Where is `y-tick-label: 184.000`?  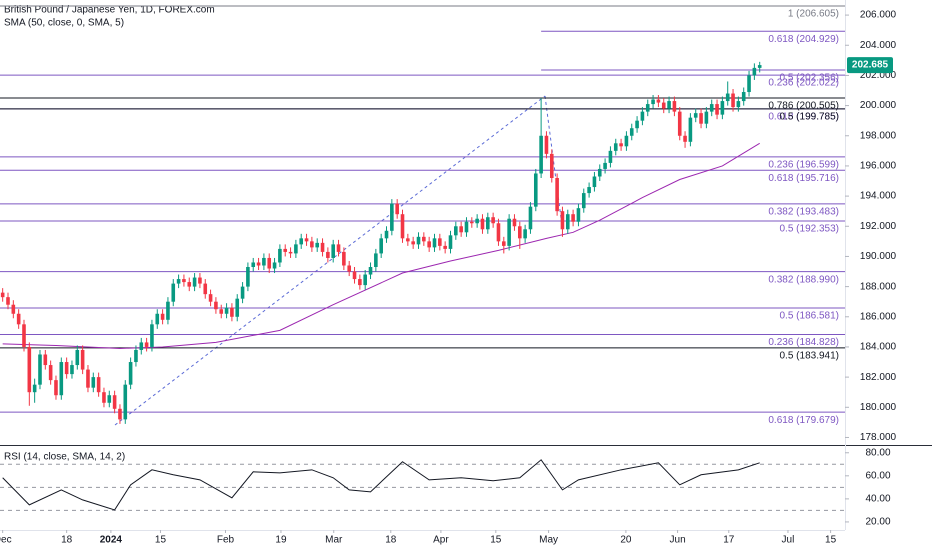
y-tick-label: 184.000 is located at coordinates (878, 347).